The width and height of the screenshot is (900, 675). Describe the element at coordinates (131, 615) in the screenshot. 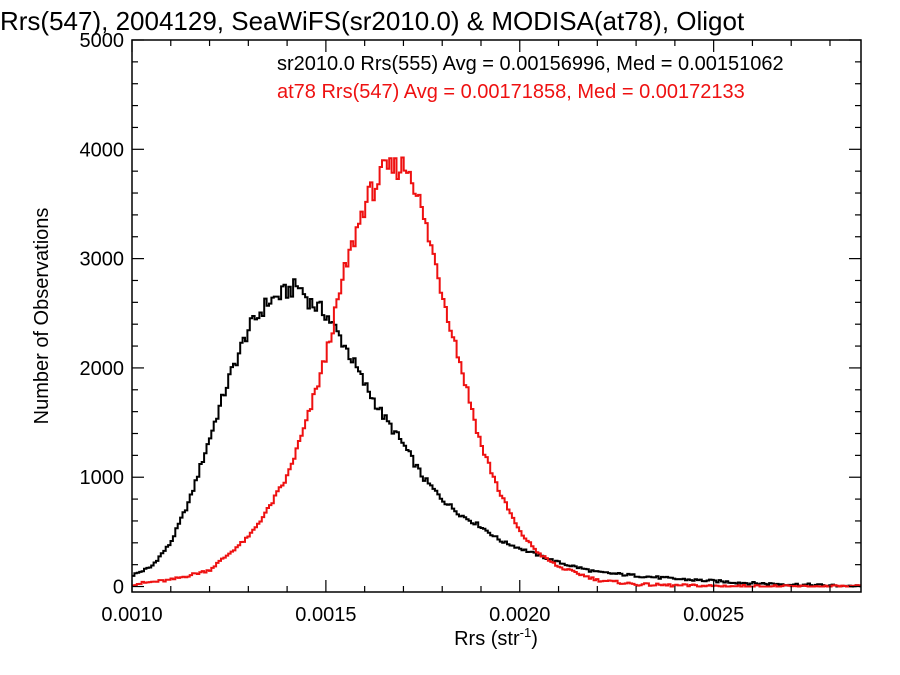

I see `x-tick-label: 0.0010` at that location.